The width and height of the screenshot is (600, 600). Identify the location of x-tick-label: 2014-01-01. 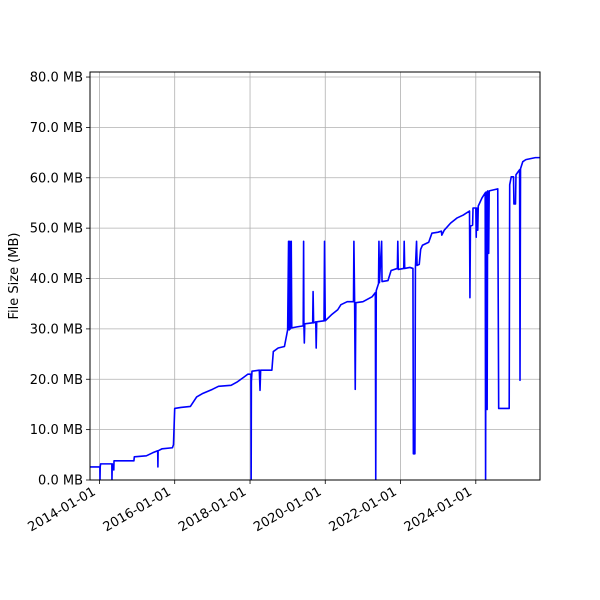
(62, 509).